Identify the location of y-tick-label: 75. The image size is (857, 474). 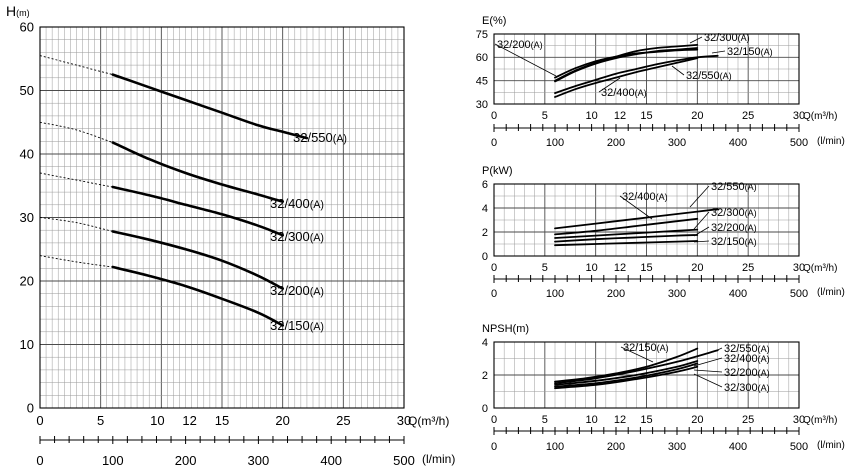
(482, 35).